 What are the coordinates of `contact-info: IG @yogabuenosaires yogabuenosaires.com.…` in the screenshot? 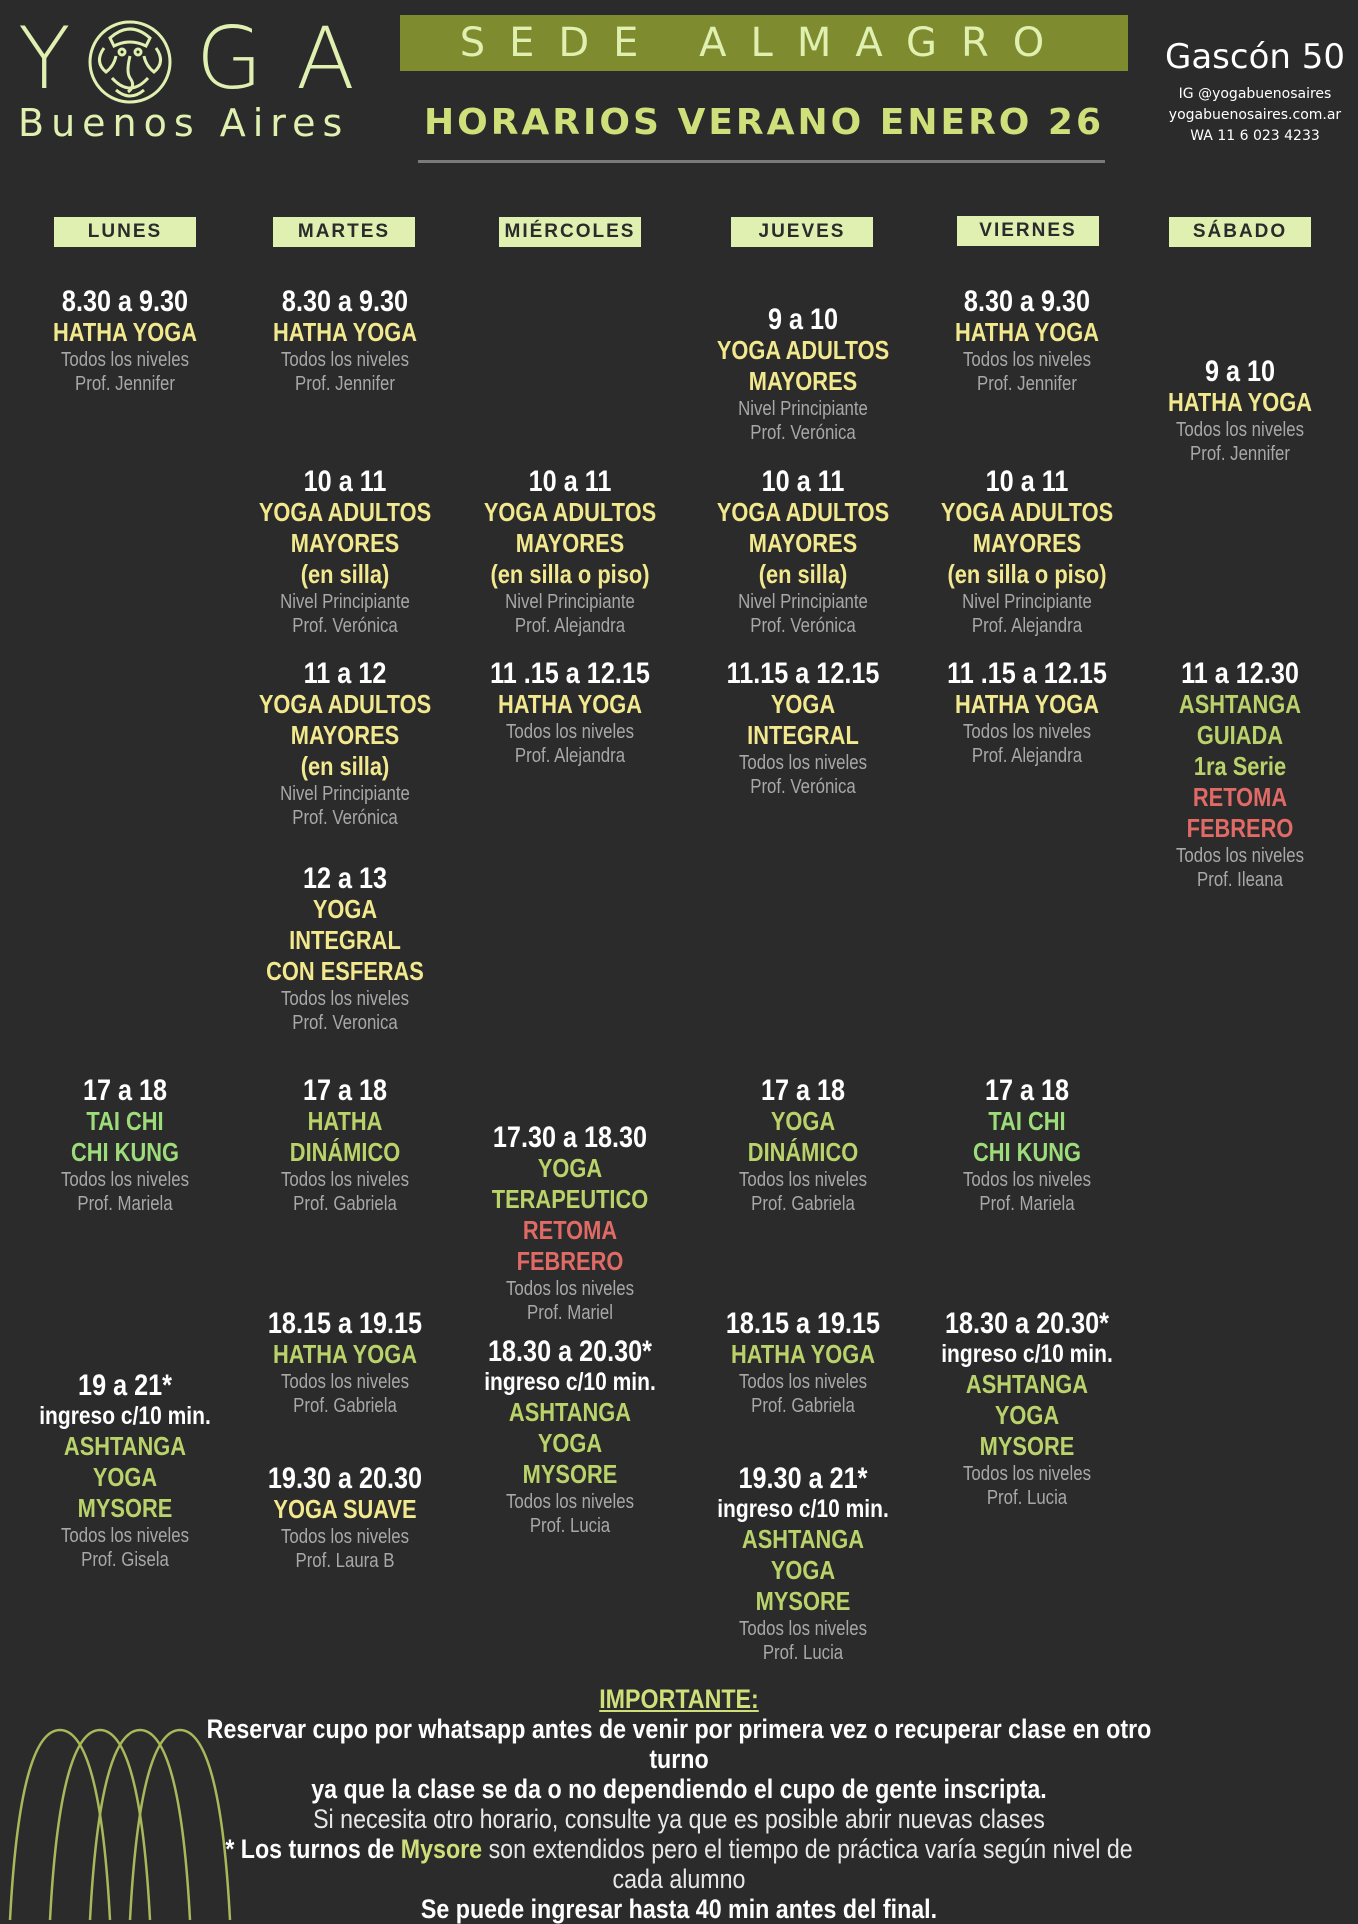 It's located at (1254, 115).